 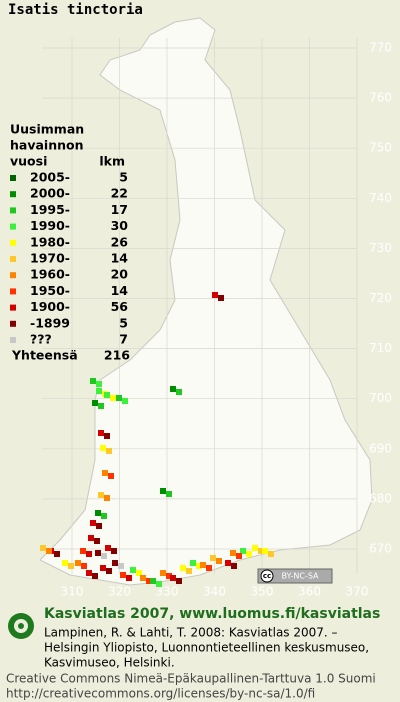 What do you see at coordinates (28, 161) in the screenshot?
I see `legend-col: vuosi` at bounding box center [28, 161].